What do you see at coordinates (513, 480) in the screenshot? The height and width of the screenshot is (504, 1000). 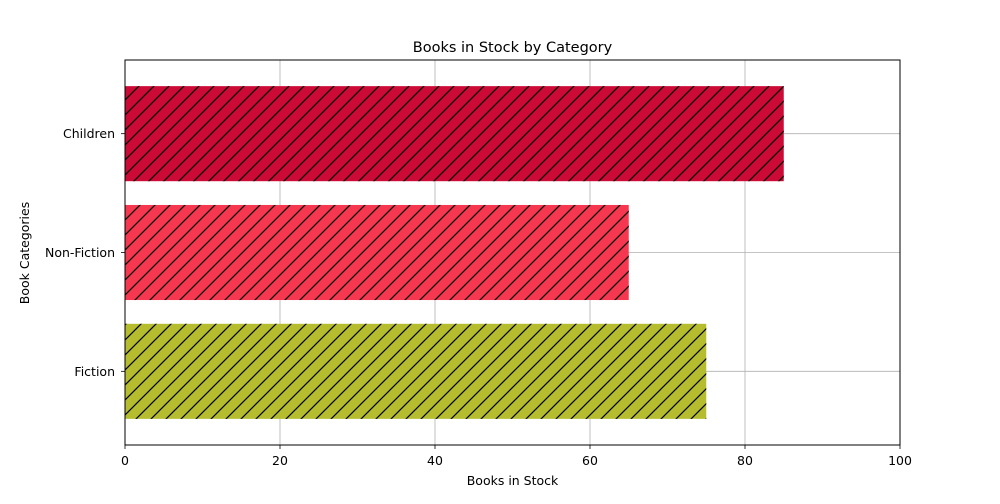 I see `x-axis-label: Books in Stock` at bounding box center [513, 480].